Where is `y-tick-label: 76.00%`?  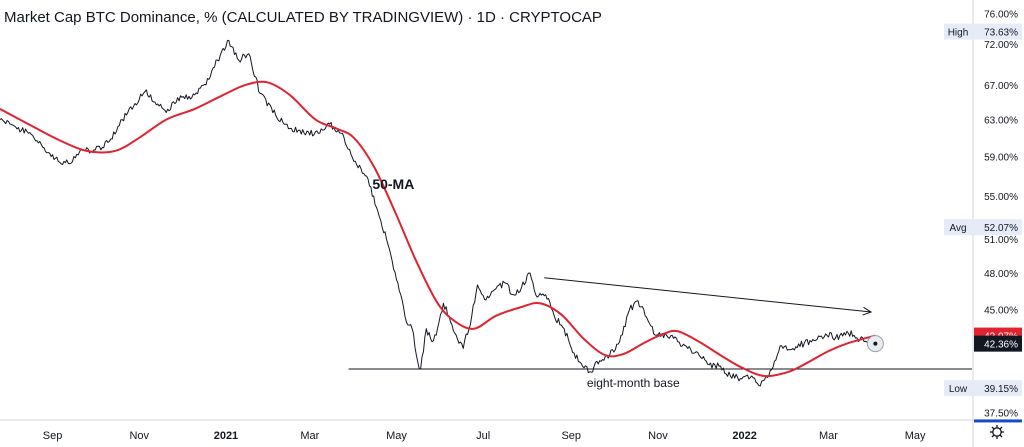
y-tick-label: 76.00% is located at coordinates (1001, 15).